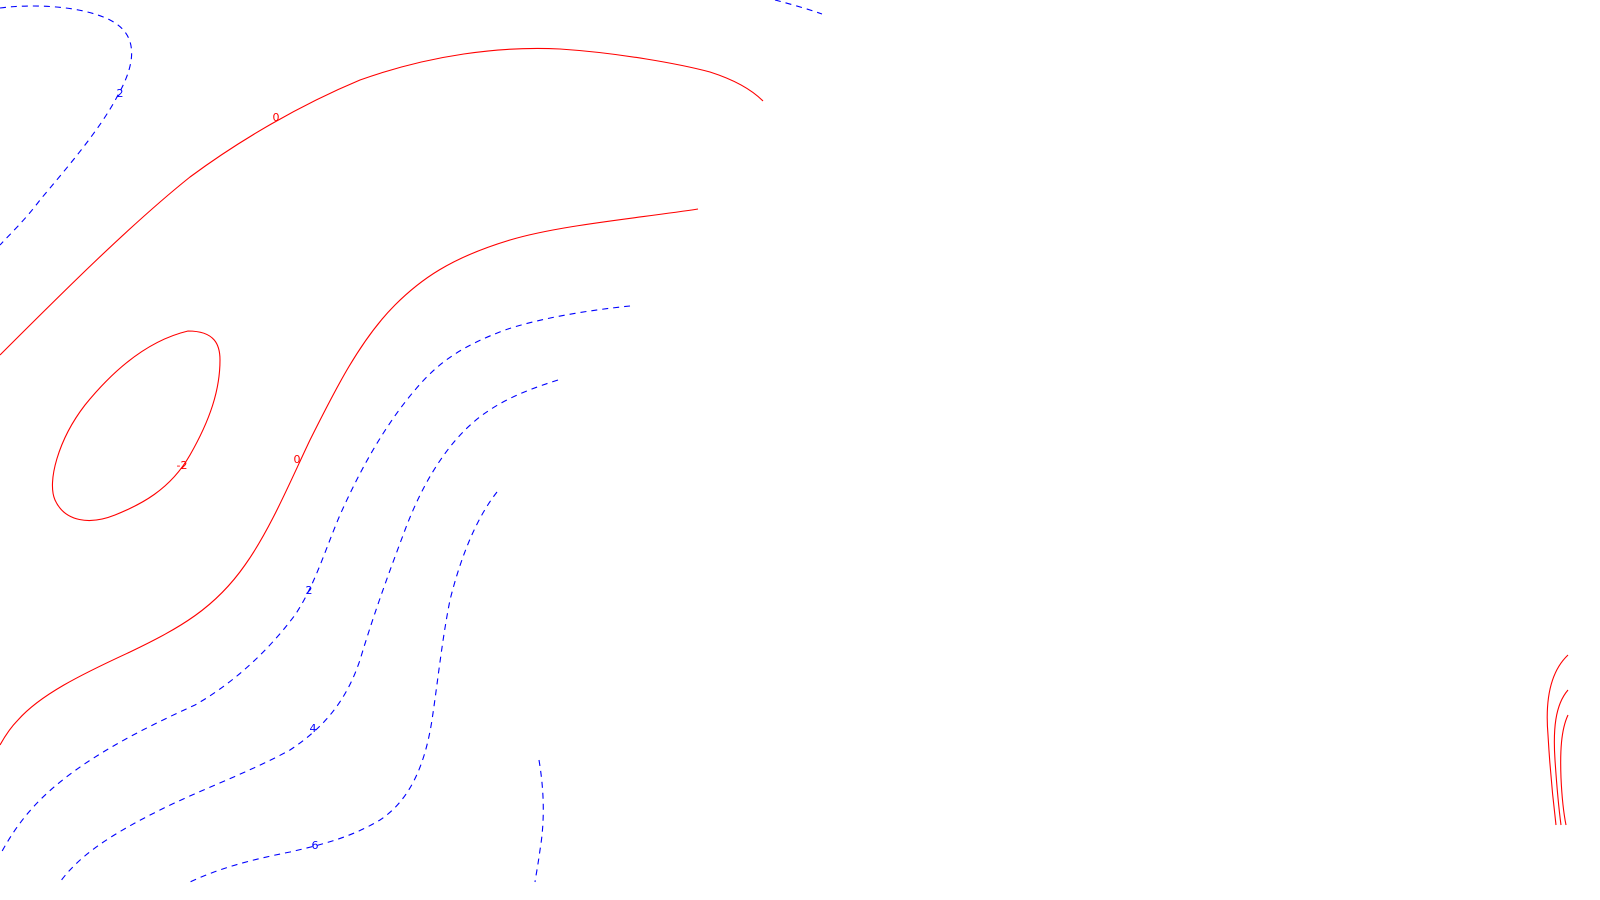 The image size is (1600, 900). What do you see at coordinates (315, 845) in the screenshot?
I see `contour-label: 6` at bounding box center [315, 845].